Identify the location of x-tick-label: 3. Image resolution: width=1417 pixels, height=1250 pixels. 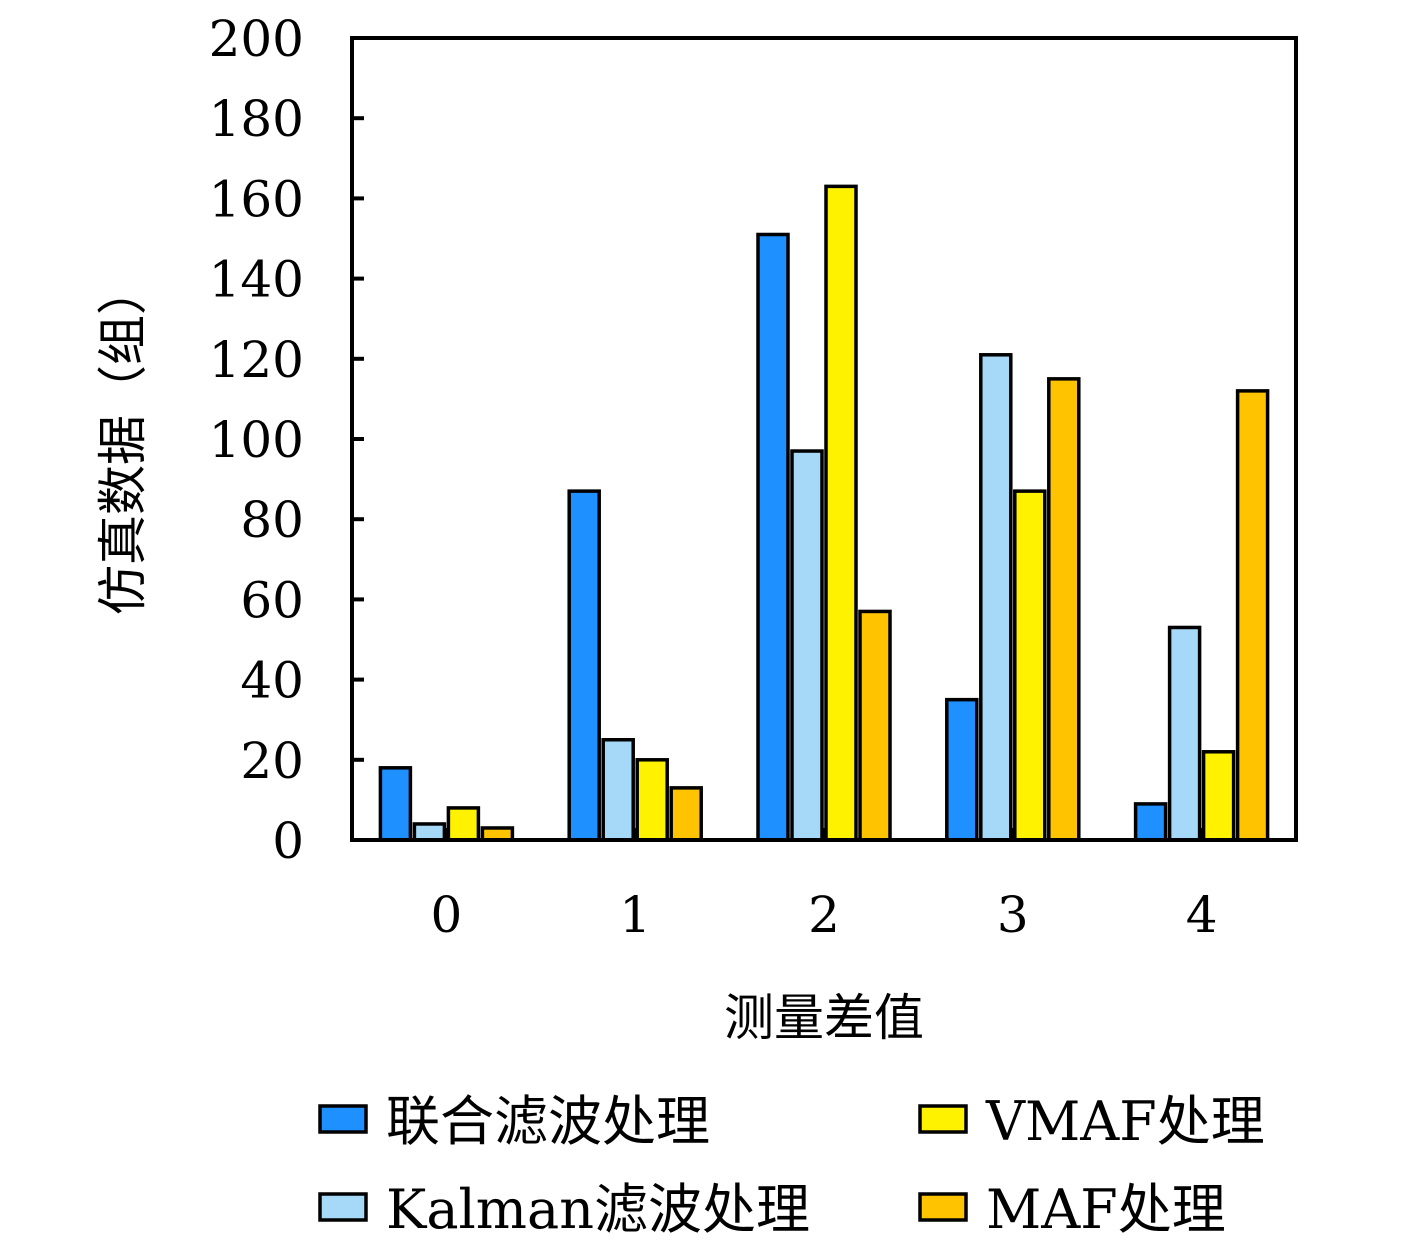
(1013, 915).